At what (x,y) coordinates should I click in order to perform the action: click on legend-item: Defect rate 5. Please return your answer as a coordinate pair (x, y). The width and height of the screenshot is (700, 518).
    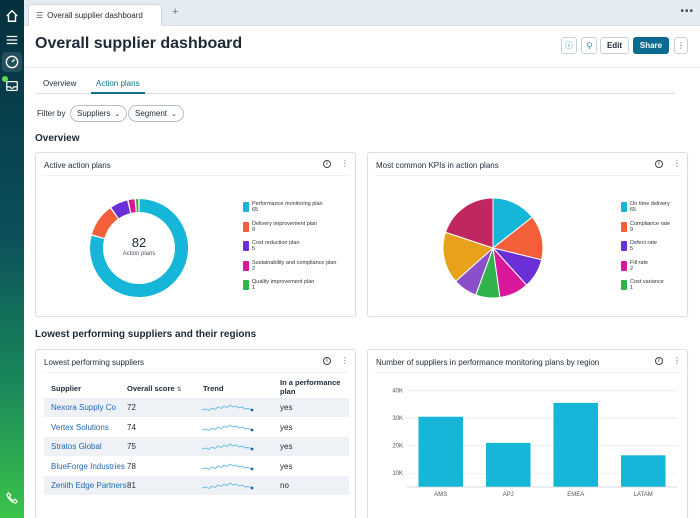
    Looking at the image, I should click on (645, 250).